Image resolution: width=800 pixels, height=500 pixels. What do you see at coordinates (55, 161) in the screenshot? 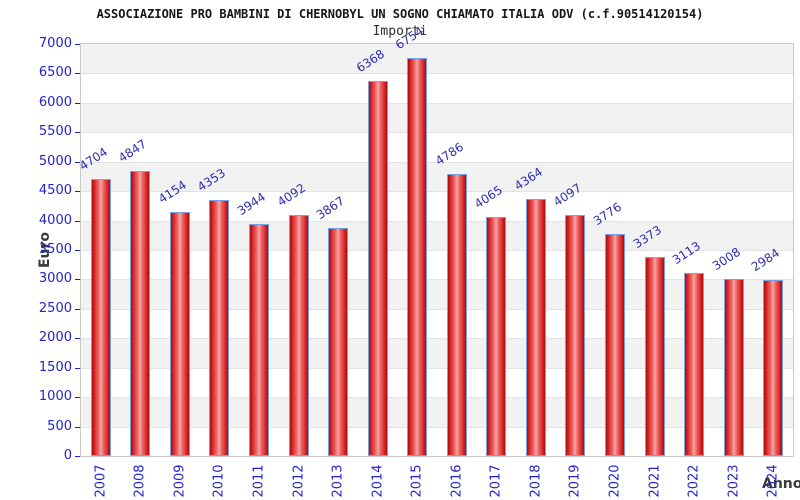
I see `y-tick-label: 5000` at bounding box center [55, 161].